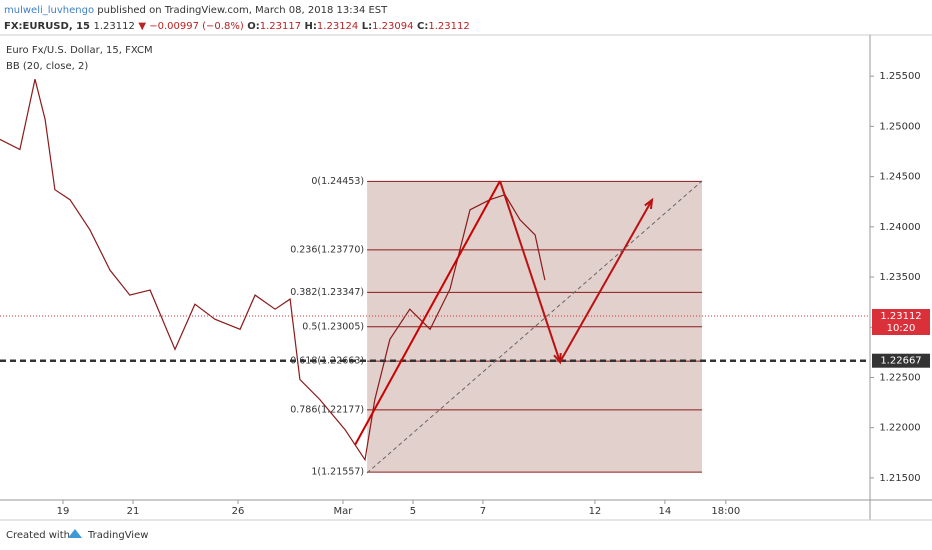 Image resolution: width=932 pixels, height=550 pixels. Describe the element at coordinates (337, 26) in the screenshot. I see `h: 1.23124` at that location.